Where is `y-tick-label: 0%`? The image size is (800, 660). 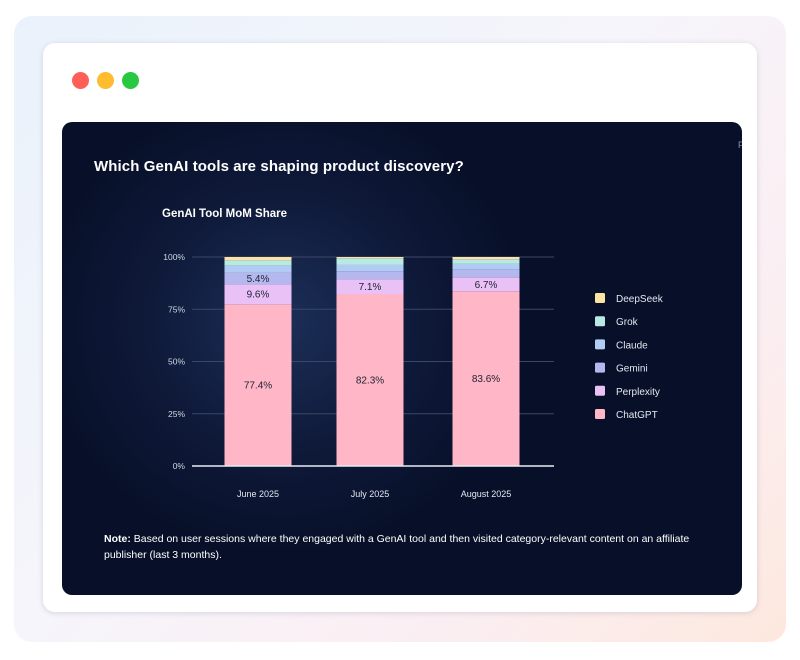 y-tick-label: 0% is located at coordinates (179, 466).